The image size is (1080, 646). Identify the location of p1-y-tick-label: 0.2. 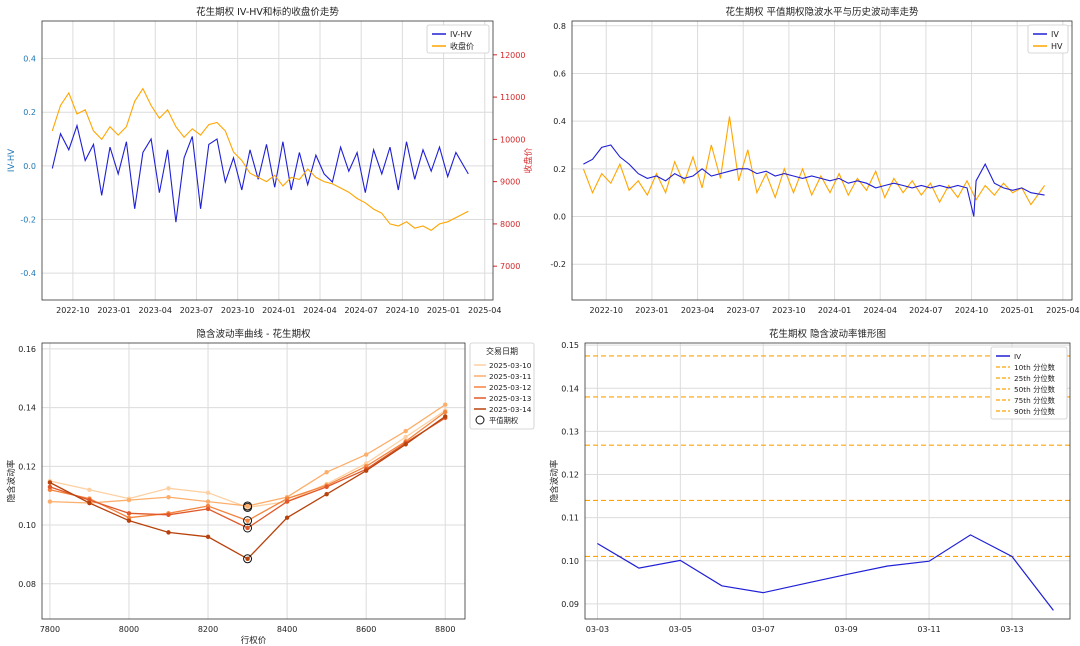
(29, 112).